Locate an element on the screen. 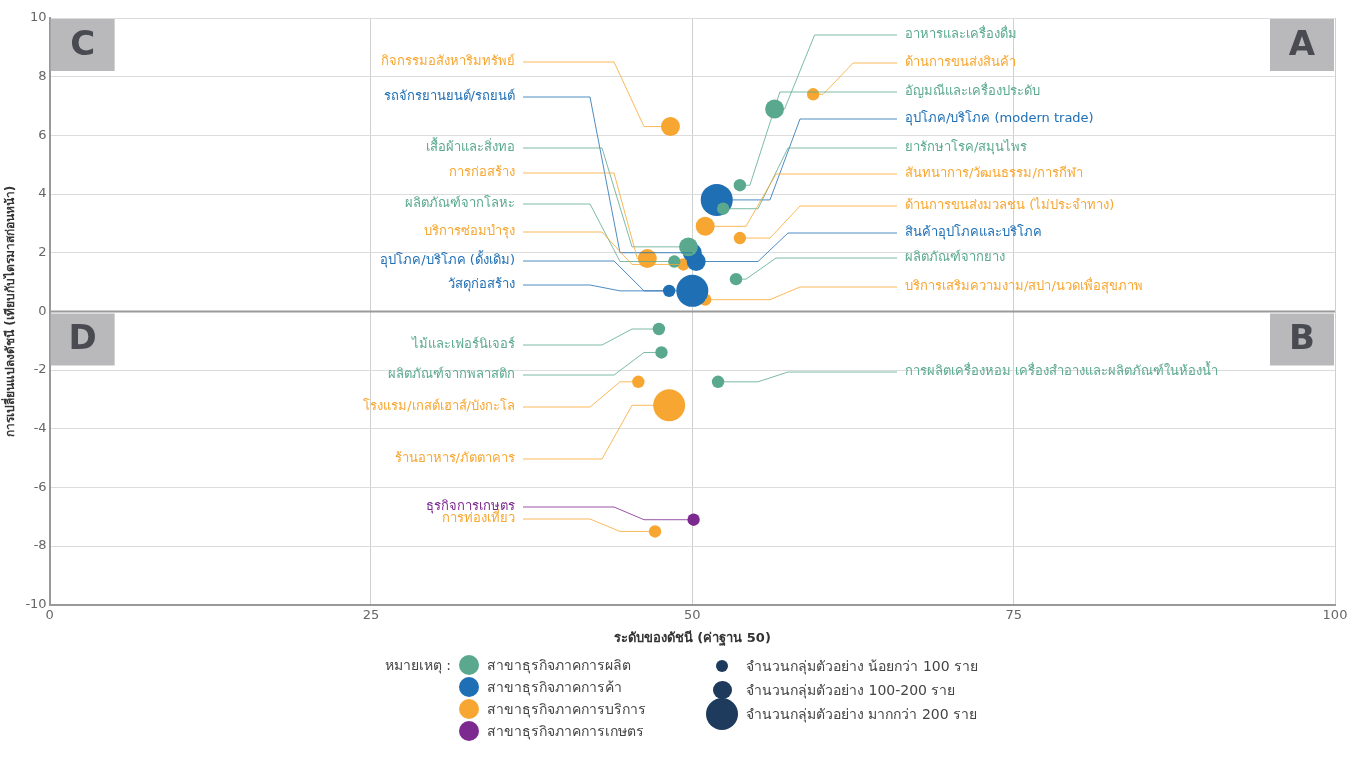 This screenshot has width=1363, height=768. legend-label: สาขาธุรกิจภาคการผลิต is located at coordinates (559, 666).